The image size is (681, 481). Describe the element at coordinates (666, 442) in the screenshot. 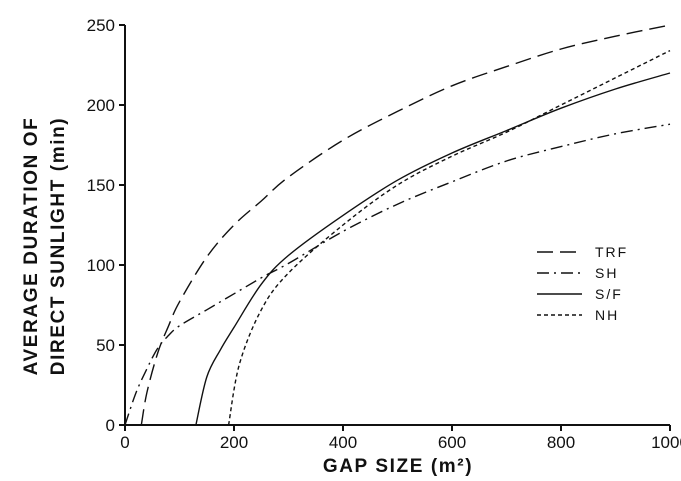

I see `x-tick-label: 1000` at that location.